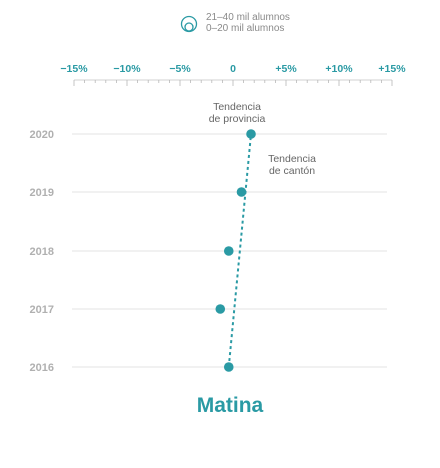 The width and height of the screenshot is (440, 468). I want to click on year-label: 2020, so click(42, 135).